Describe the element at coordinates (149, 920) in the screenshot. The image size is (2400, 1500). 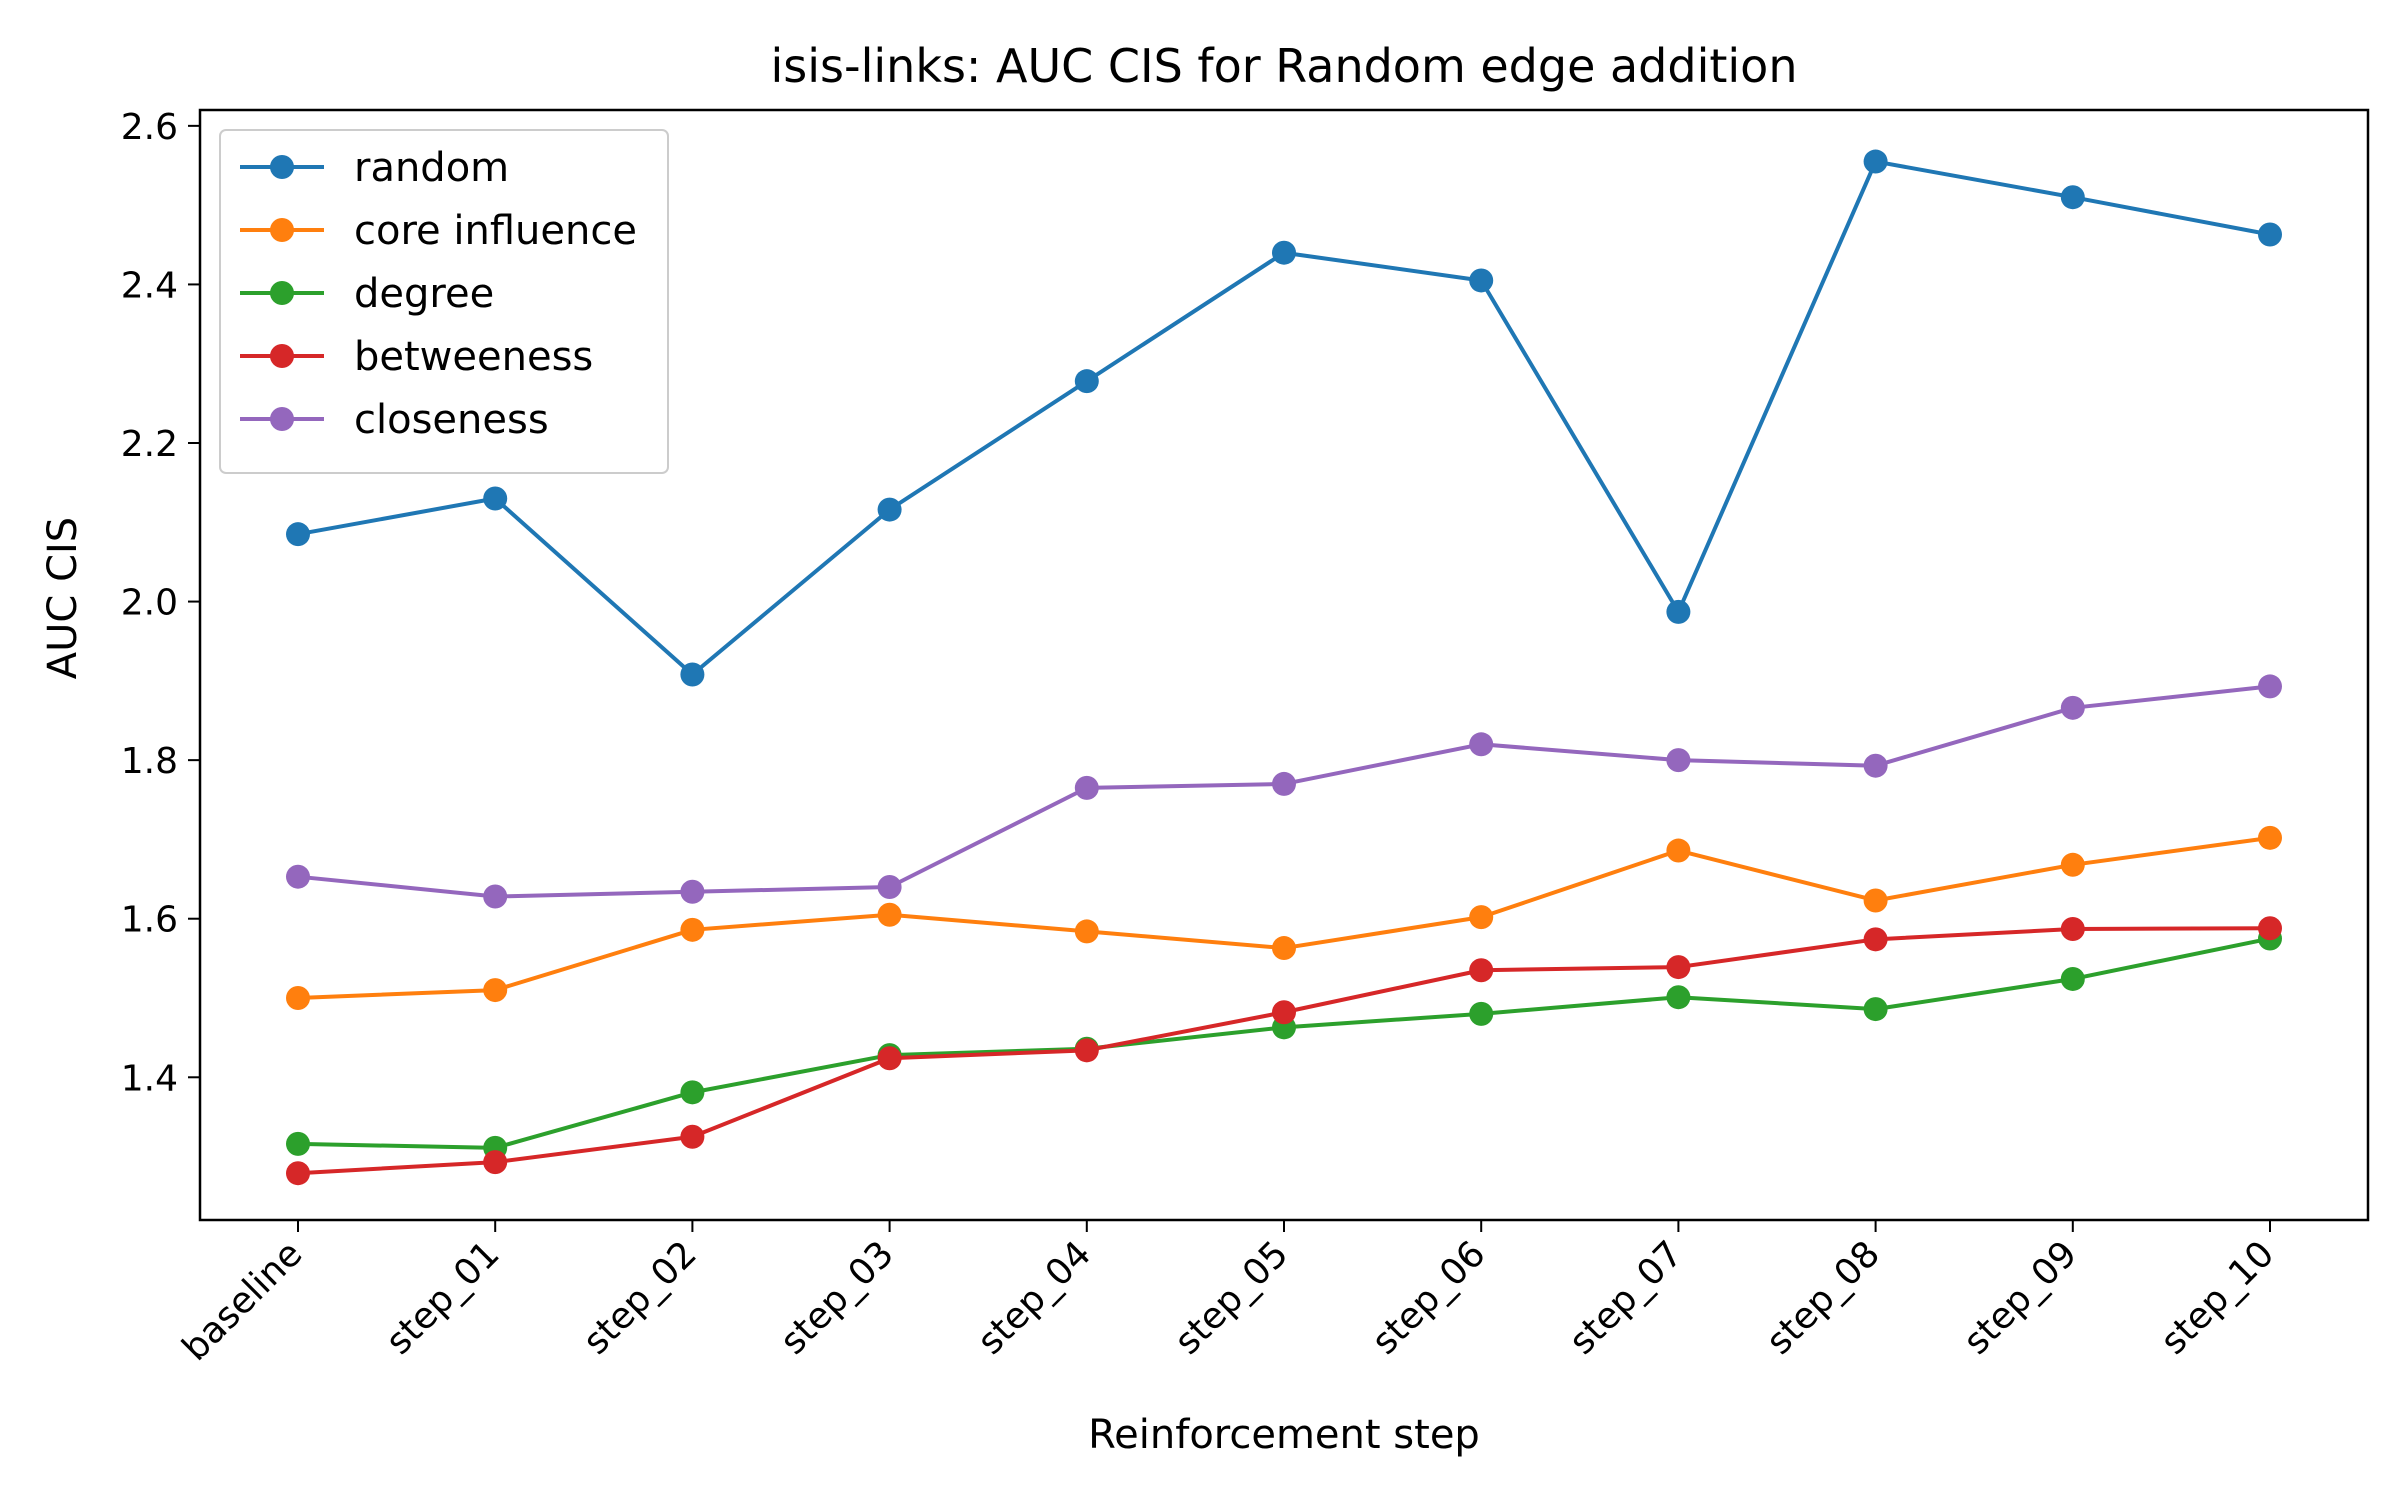
I see `y-tick-label: 1.6` at that location.